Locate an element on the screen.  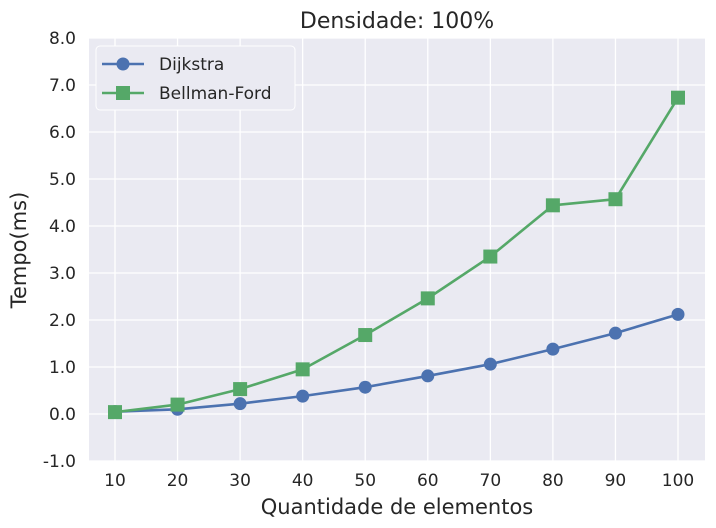
y-tick-label: 6.0 is located at coordinates (62, 133).